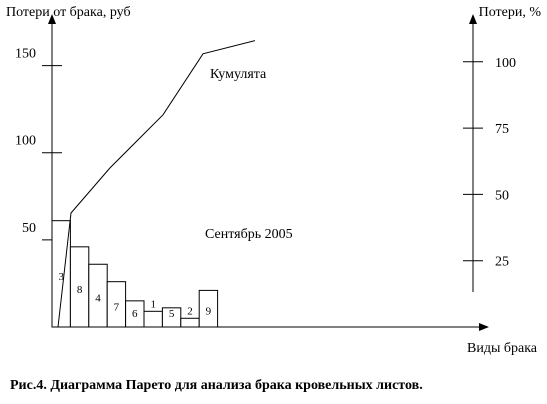 This screenshot has height=404, width=547. What do you see at coordinates (502, 129) in the screenshot?
I see `right-tick-label-75: 75` at bounding box center [502, 129].